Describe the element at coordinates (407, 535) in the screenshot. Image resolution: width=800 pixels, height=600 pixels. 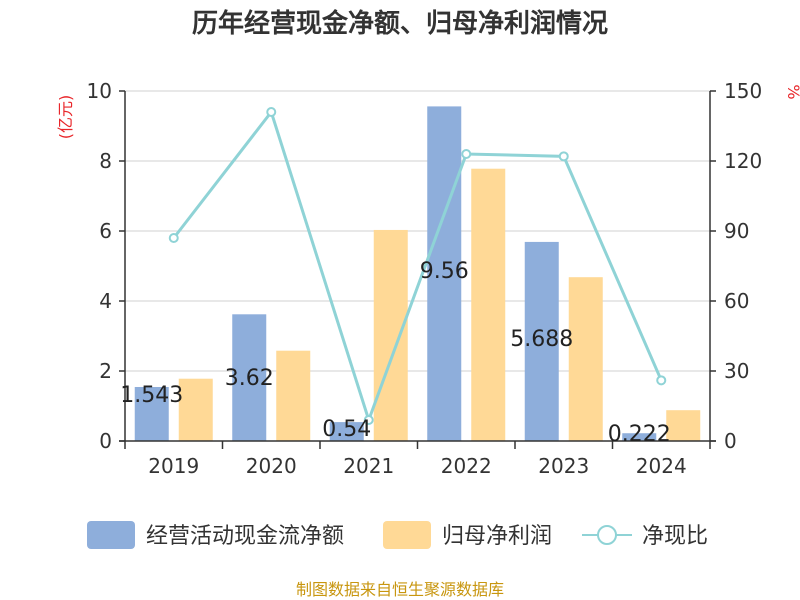
I see `legend-swatch-net-profit` at that location.